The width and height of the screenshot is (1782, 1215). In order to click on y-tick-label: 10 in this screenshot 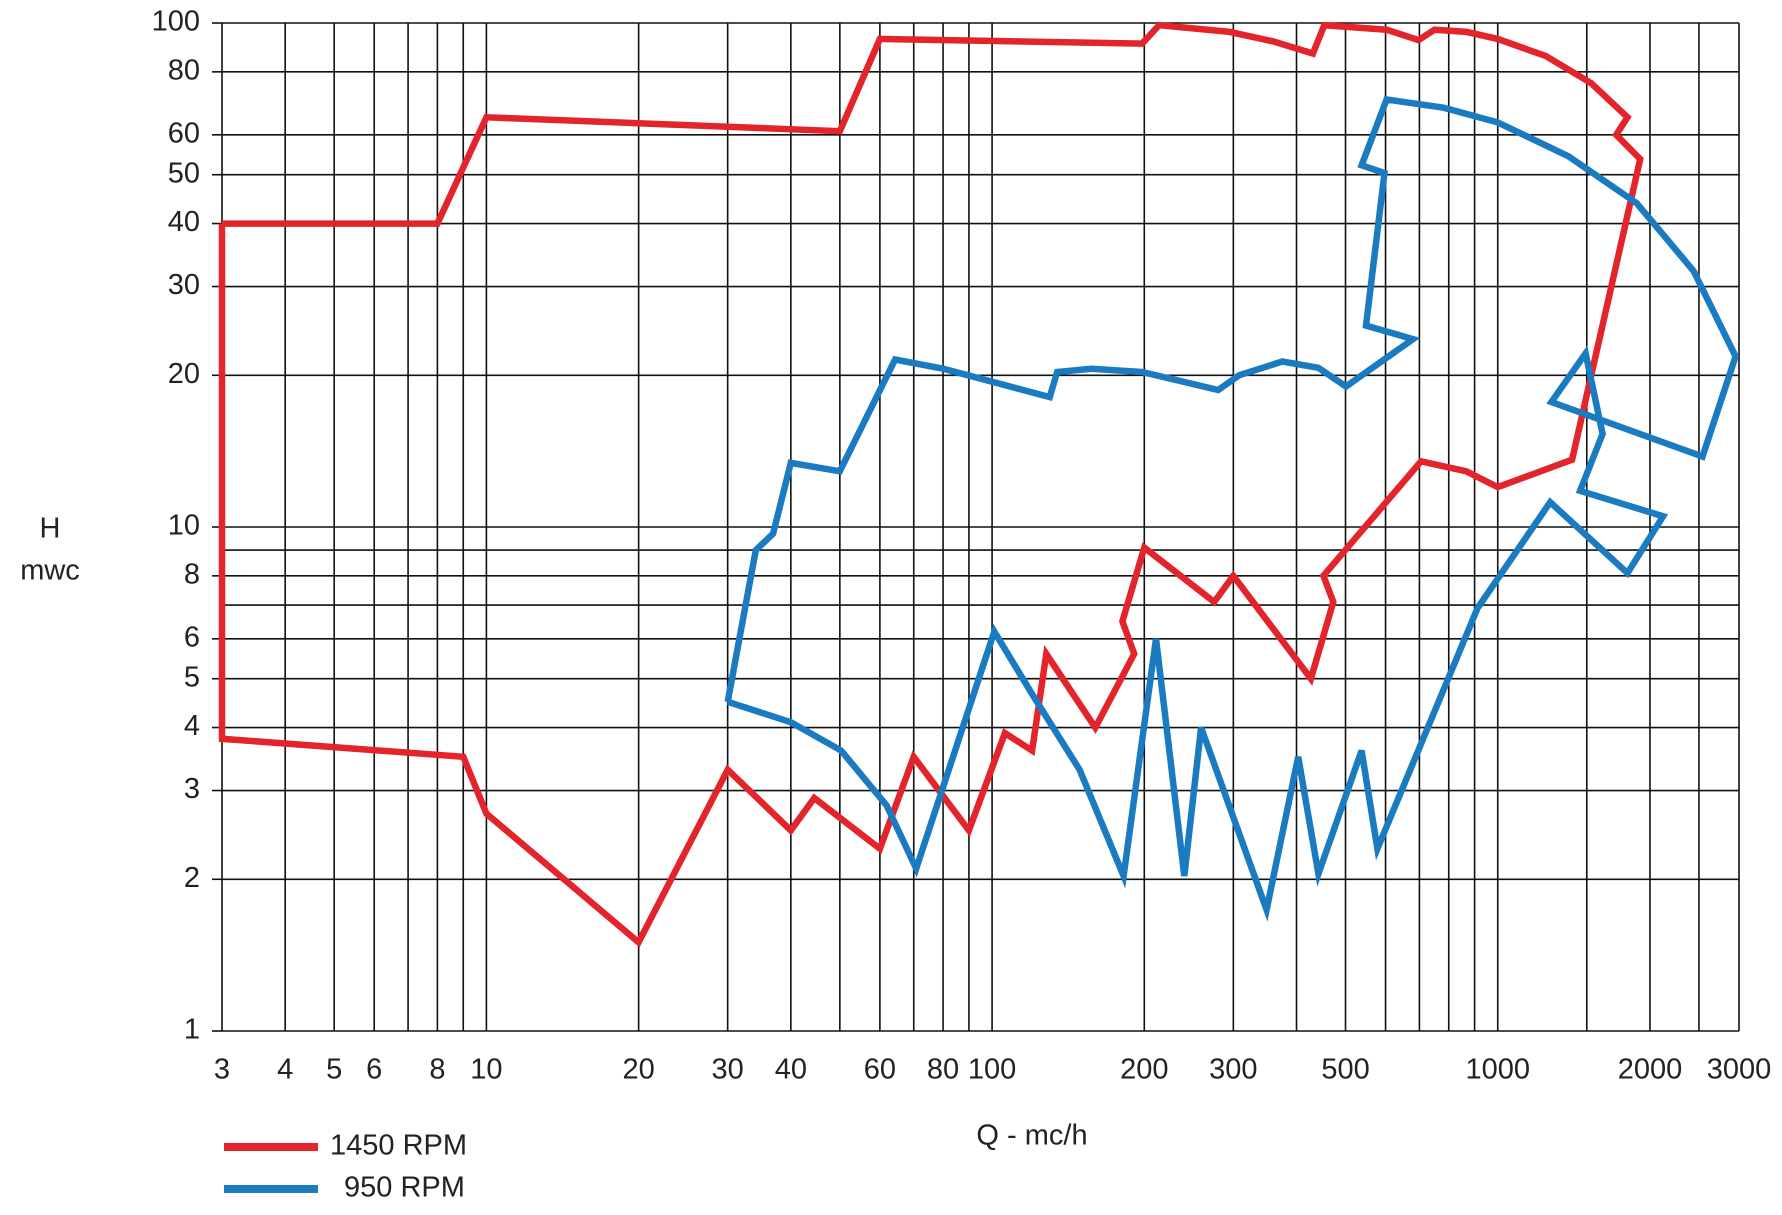, I will do `click(184, 526)`.